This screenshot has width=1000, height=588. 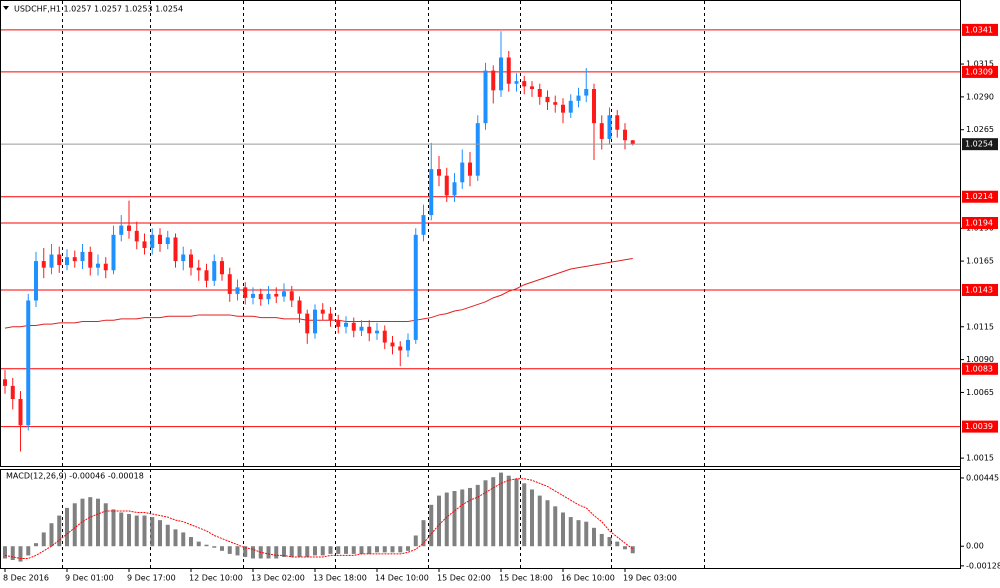 I want to click on level-label: 1.0039, so click(x=979, y=426).